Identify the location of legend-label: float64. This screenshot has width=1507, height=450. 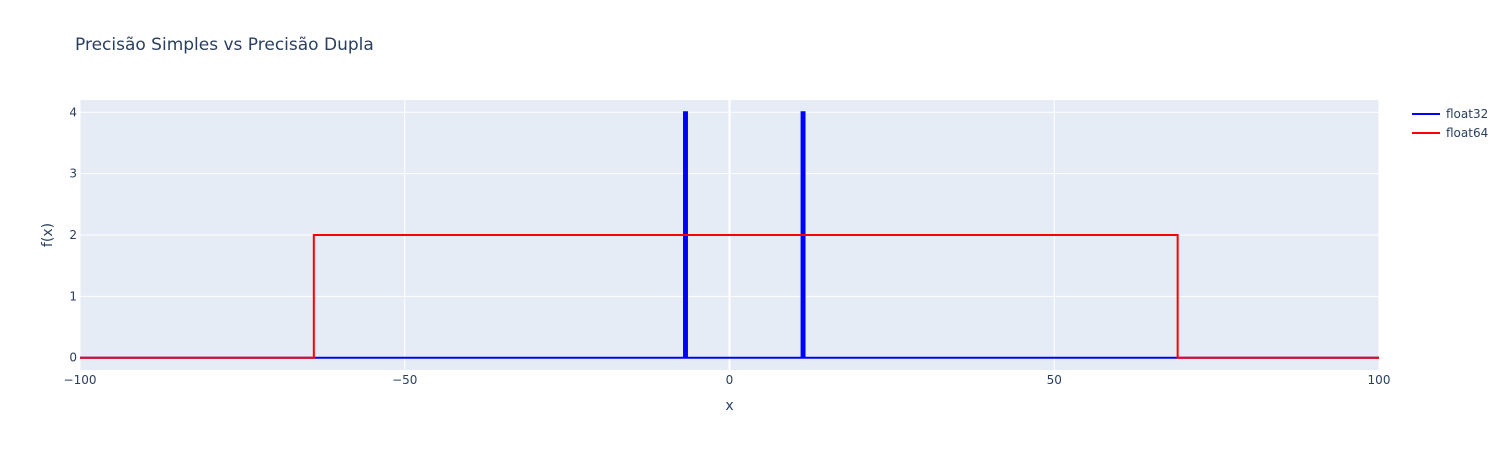
(1467, 133).